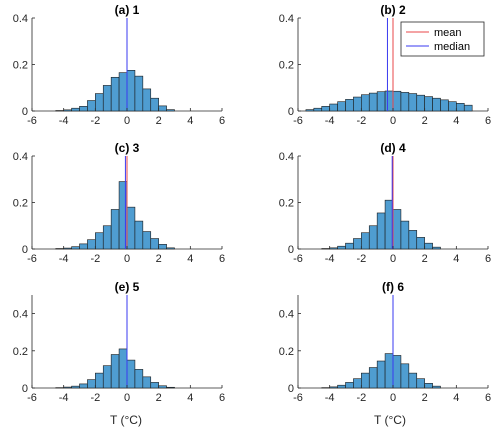 Image resolution: width=500 pixels, height=429 pixels. I want to click on legend-box, so click(442, 39).